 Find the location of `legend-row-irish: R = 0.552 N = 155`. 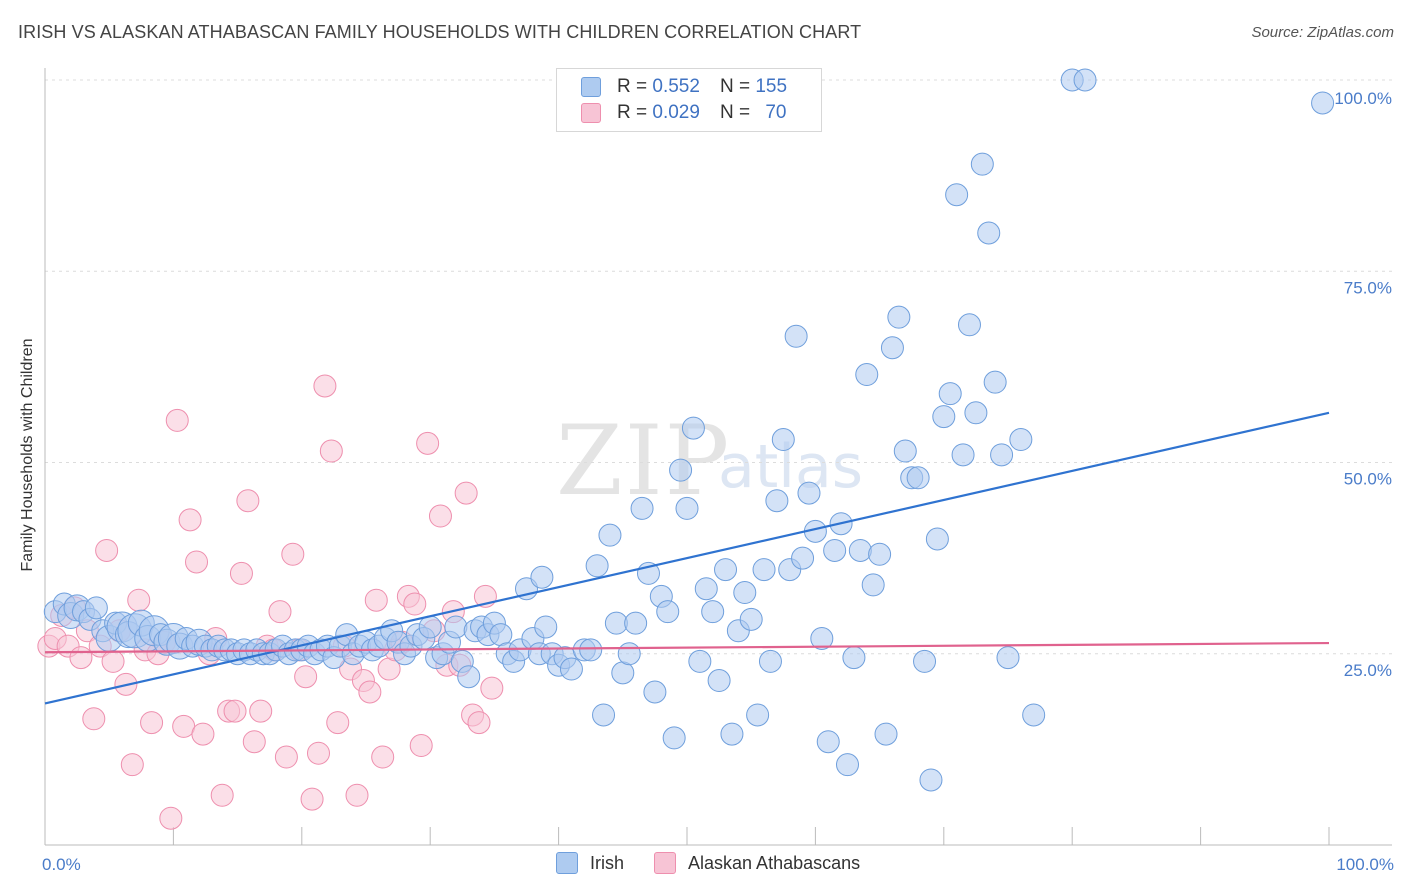

legend-row-irish: R = 0.552 N = 155 is located at coordinates (684, 87).